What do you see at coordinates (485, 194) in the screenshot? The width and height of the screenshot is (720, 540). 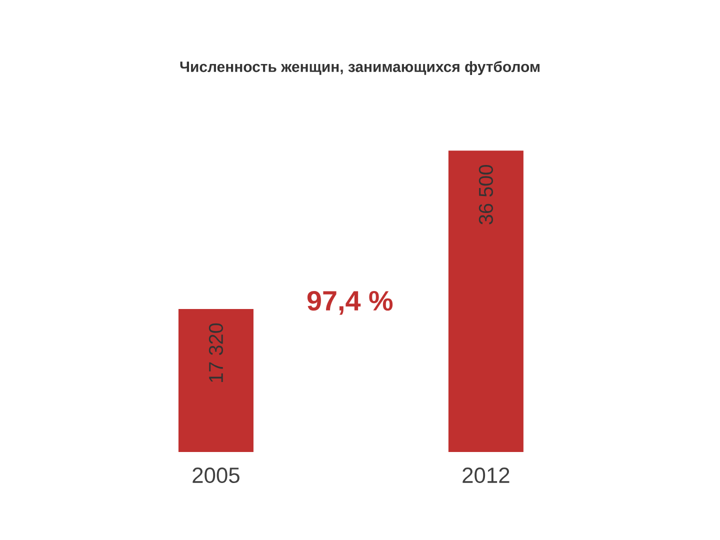 I see `data-label: 36 500` at bounding box center [485, 194].